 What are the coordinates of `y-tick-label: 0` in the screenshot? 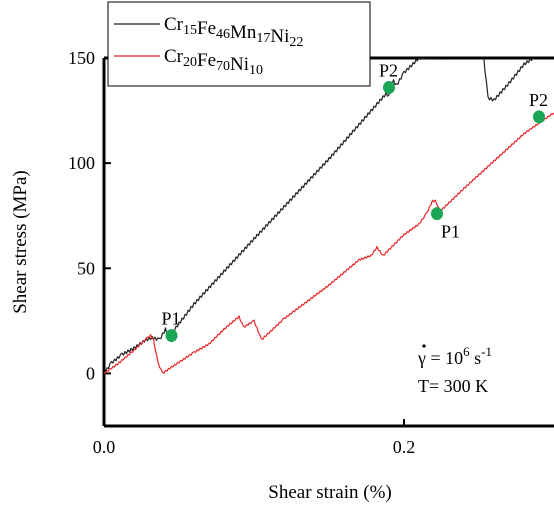 It's located at (90, 373).